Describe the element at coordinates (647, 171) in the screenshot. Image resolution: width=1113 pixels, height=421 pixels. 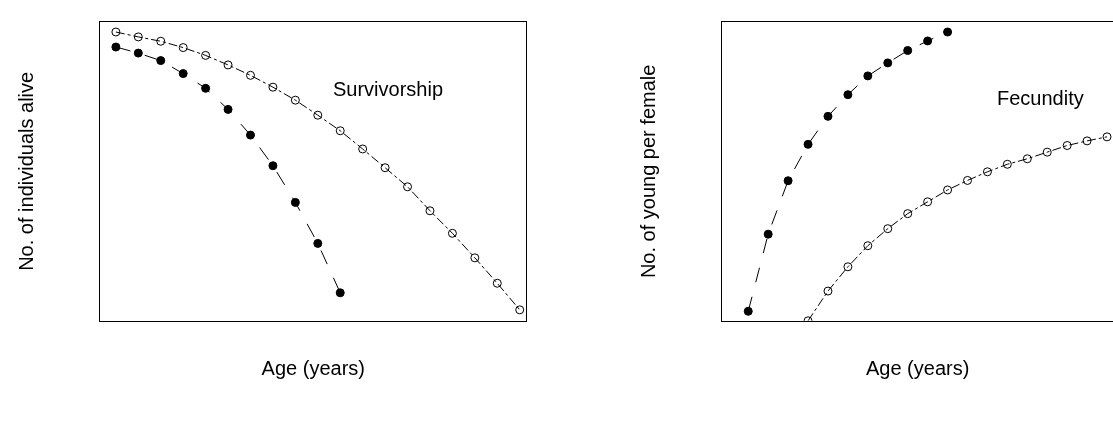
I see `y-axis-title: No. of young per female` at that location.